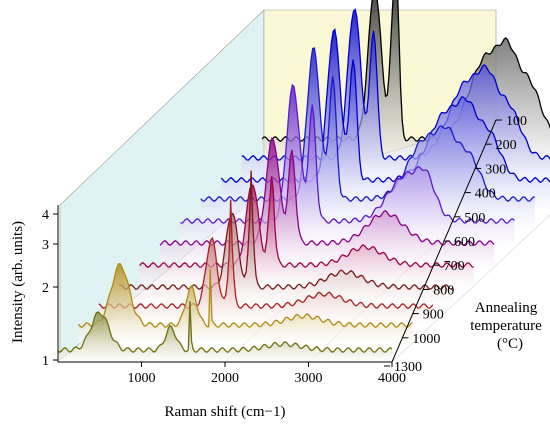 The height and width of the screenshot is (426, 550). What do you see at coordinates (506, 326) in the screenshot?
I see `z-axis-title-line-2: temperature` at bounding box center [506, 326].